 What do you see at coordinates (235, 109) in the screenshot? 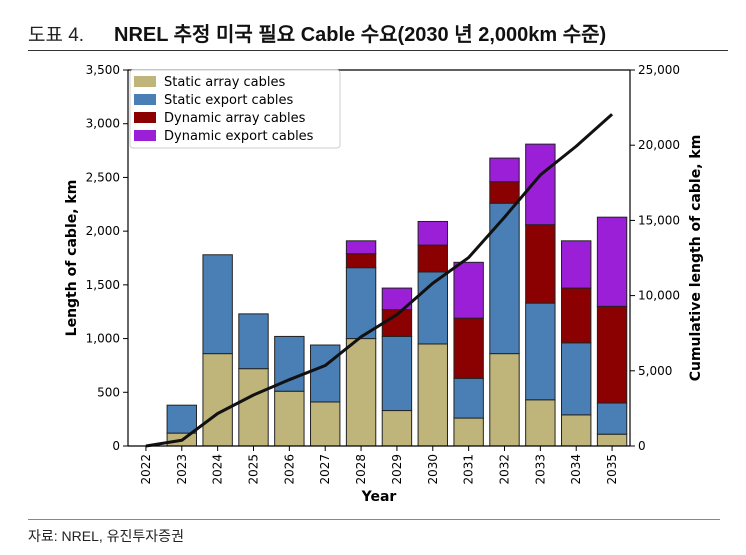
I see `legend-box` at bounding box center [235, 109].